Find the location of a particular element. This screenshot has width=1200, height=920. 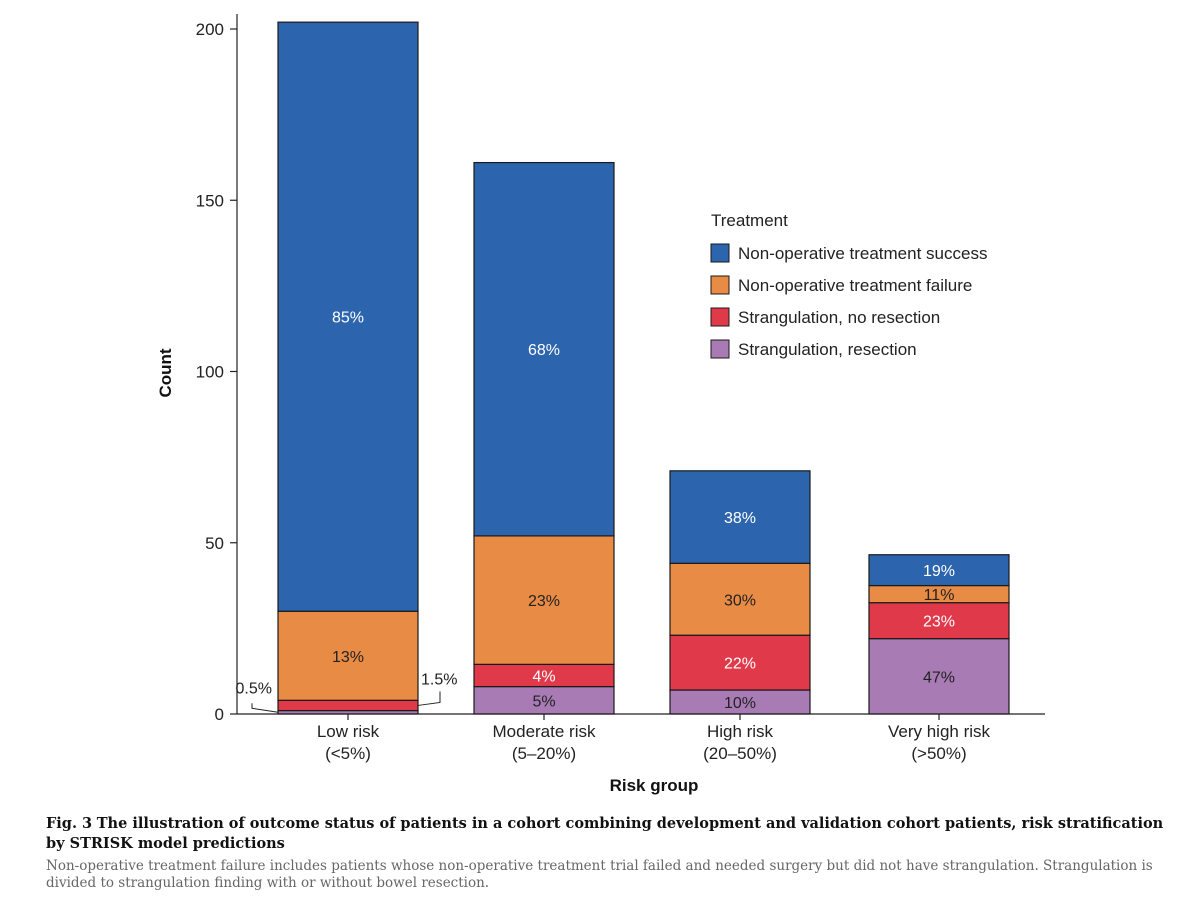

bar-value-label: 38% is located at coordinates (740, 518).